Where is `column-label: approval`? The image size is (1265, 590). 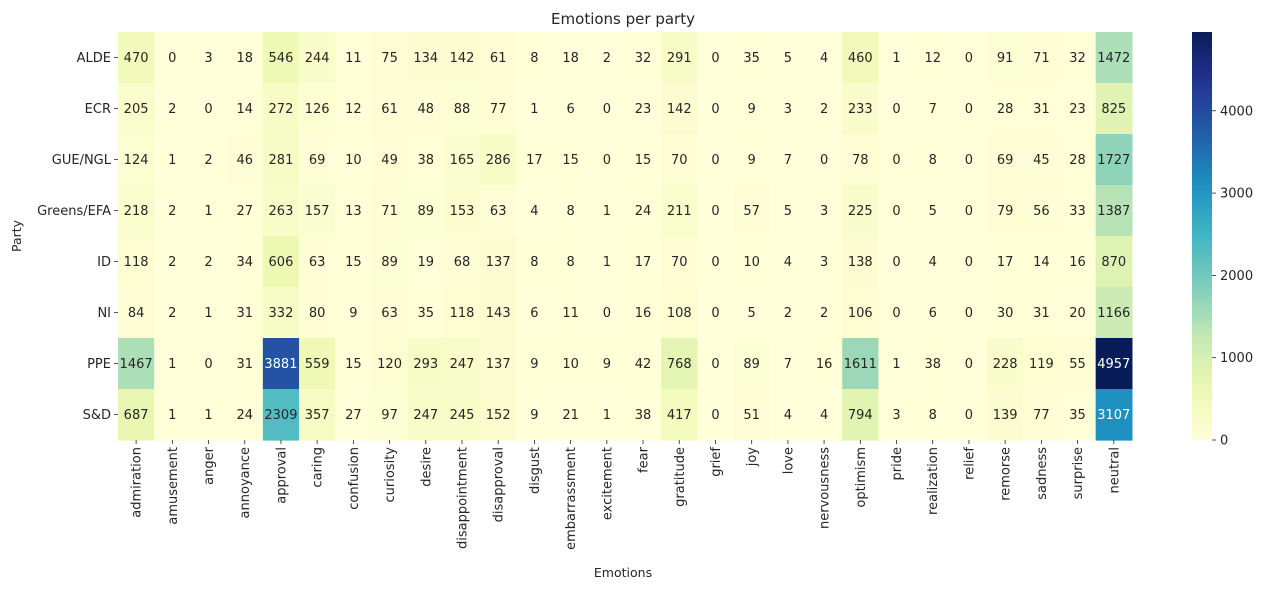 column-label: approval is located at coordinates (281, 475).